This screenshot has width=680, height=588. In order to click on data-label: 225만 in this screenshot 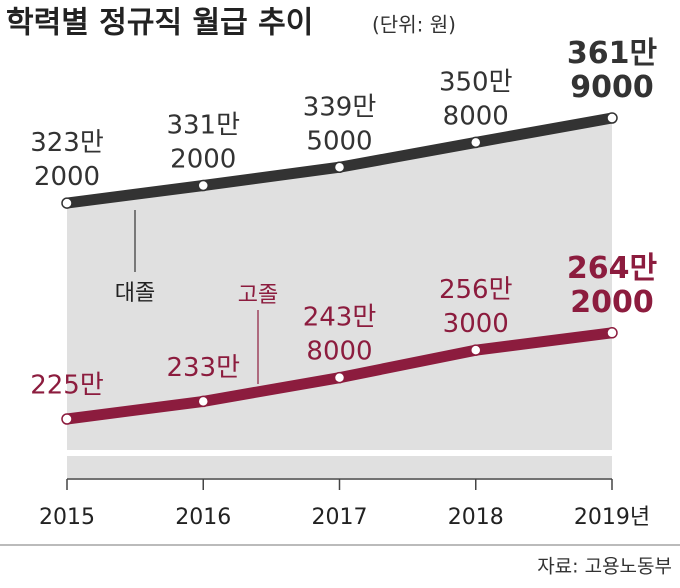, I will do `click(67, 386)`.